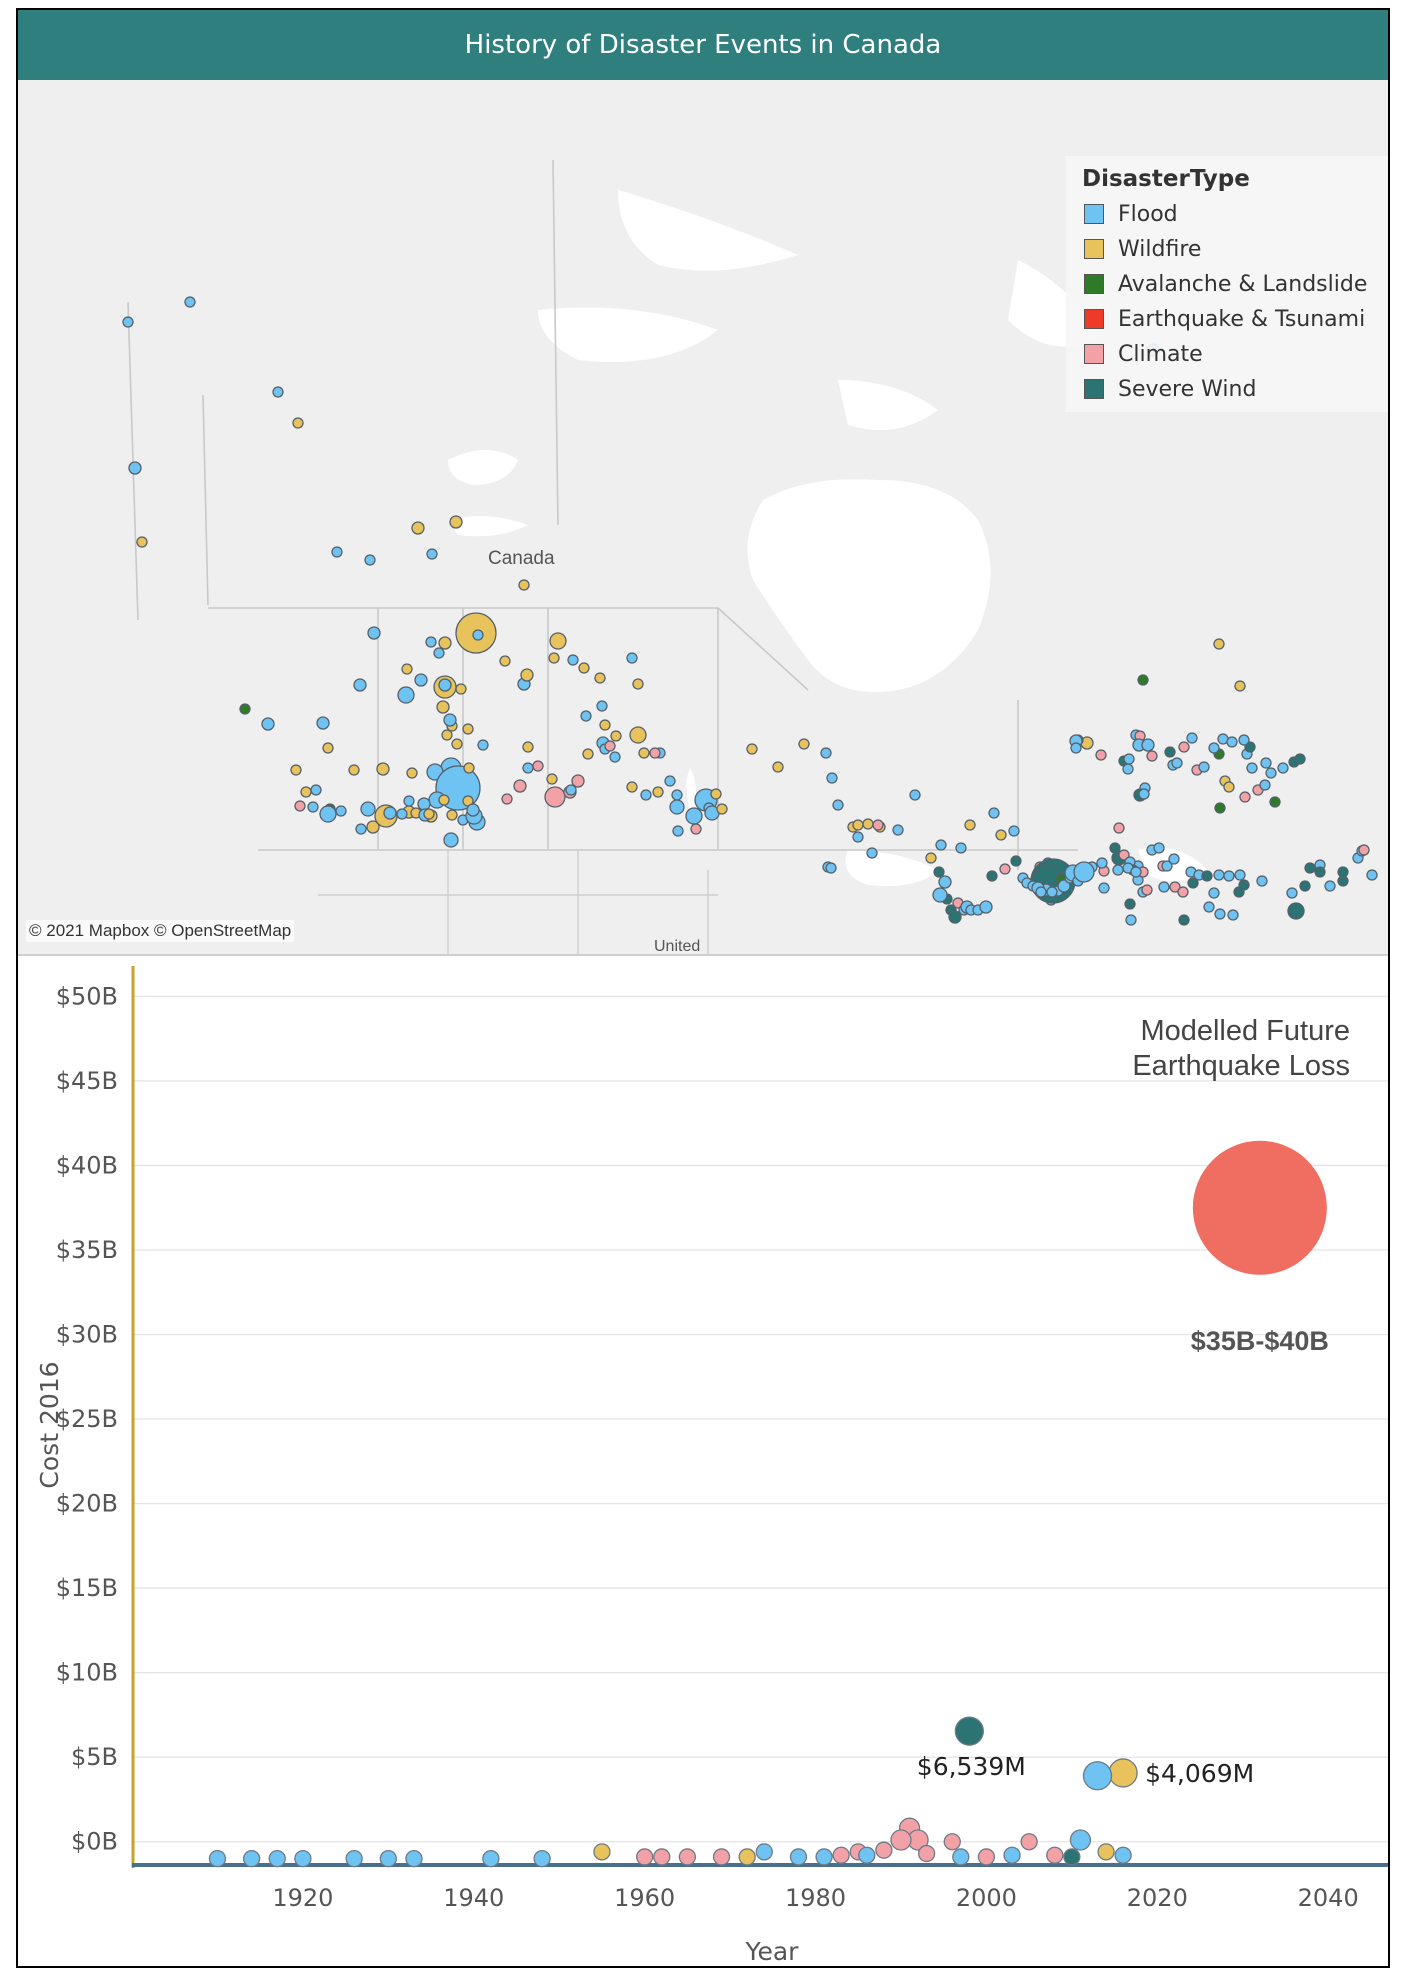 This screenshot has height=1982, width=1406. I want to click on legend-item-wildfire: Wildfire, so click(1142, 249).